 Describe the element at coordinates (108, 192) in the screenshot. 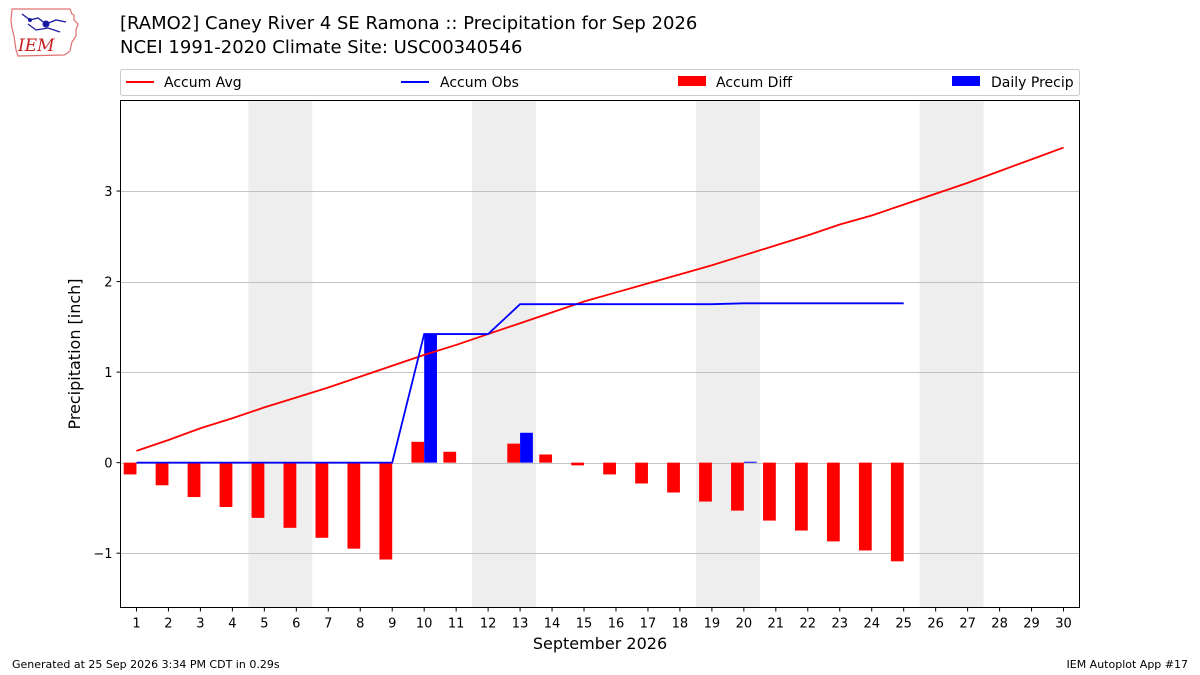

I see `y-tick-label: 3` at that location.